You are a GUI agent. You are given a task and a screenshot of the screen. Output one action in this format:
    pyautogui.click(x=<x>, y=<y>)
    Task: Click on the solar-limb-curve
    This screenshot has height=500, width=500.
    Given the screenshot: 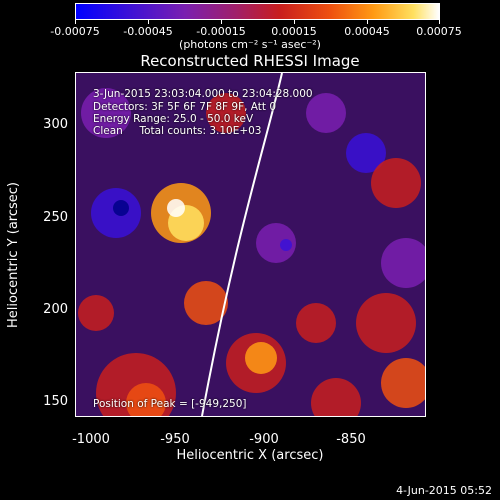 What is the action you would take?
    pyautogui.click(x=242, y=244)
    